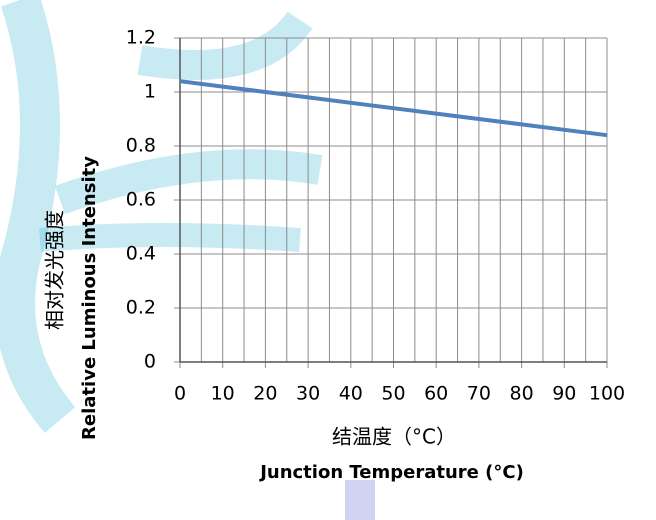 This screenshot has height=520, width=656. I want to click on x-tick-label: 0, so click(180, 394).